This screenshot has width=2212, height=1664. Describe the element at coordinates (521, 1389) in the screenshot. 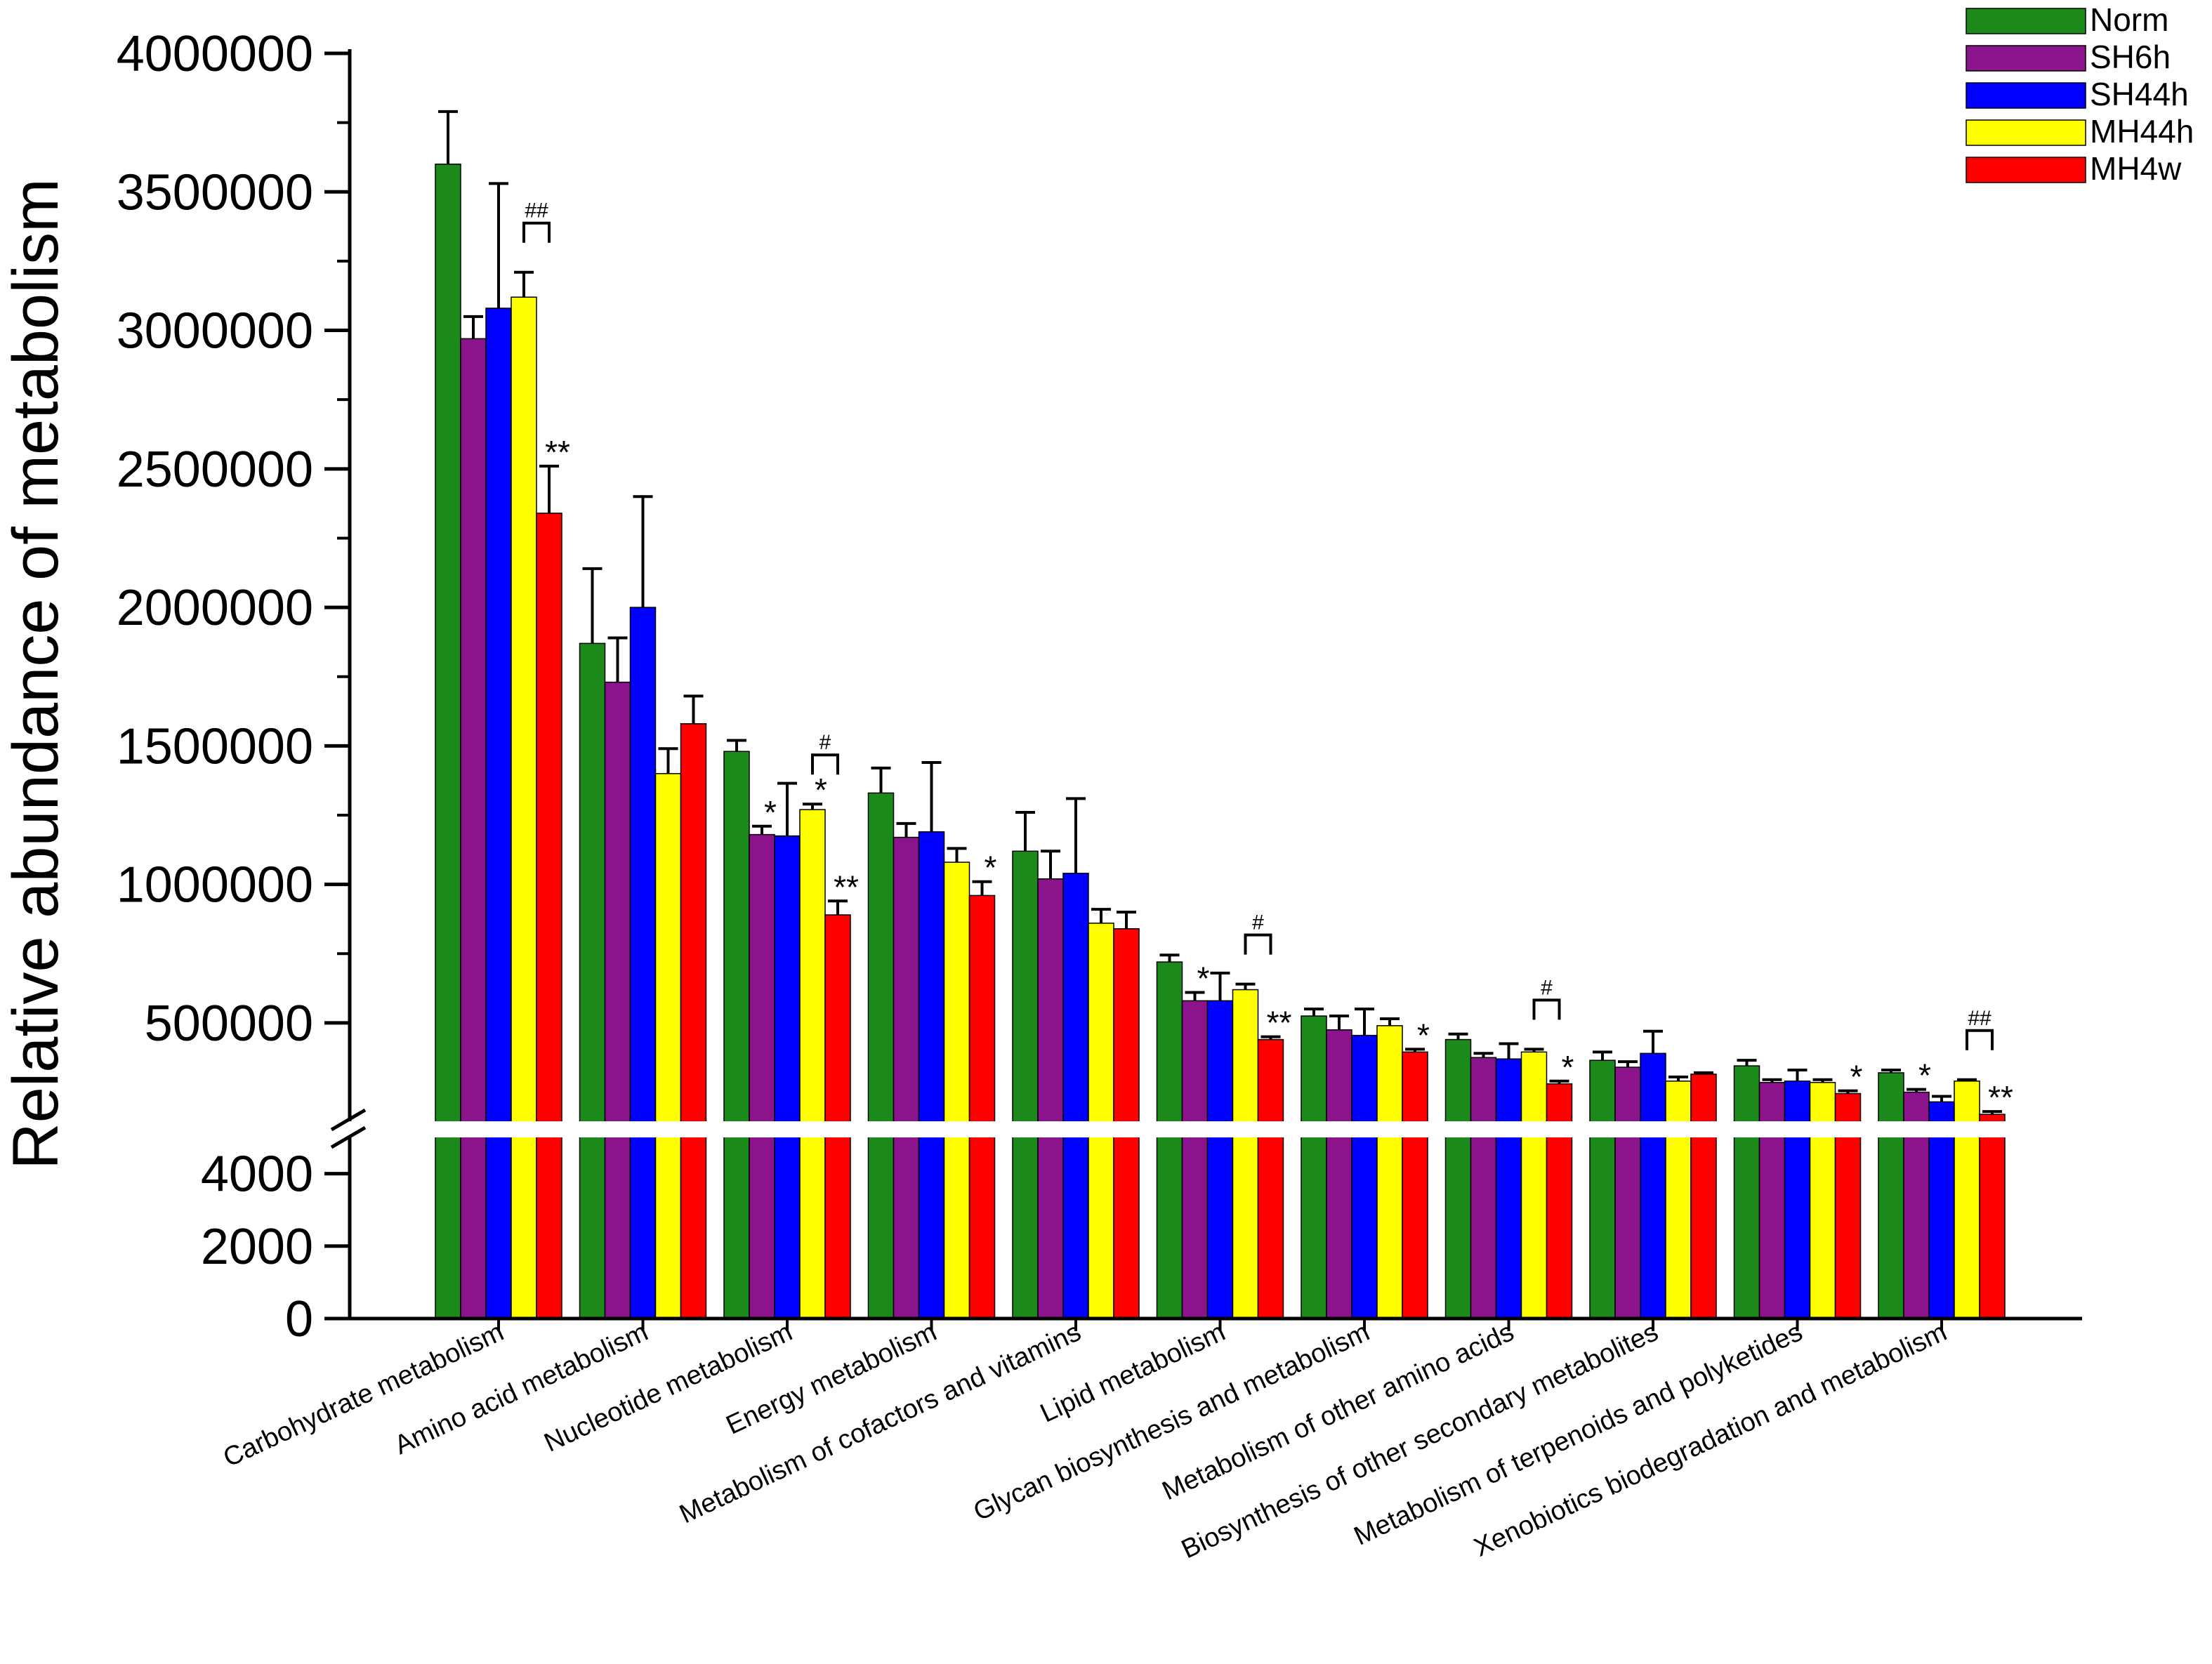

I see `x-tick-label: Amino acid metabolism` at that location.